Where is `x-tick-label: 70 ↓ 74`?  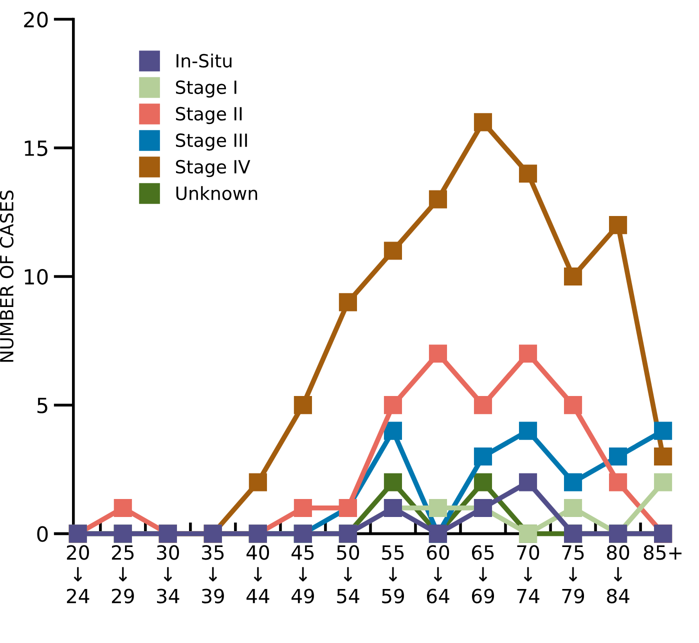 x-tick-label: 70 ↓ 74 is located at coordinates (528, 574).